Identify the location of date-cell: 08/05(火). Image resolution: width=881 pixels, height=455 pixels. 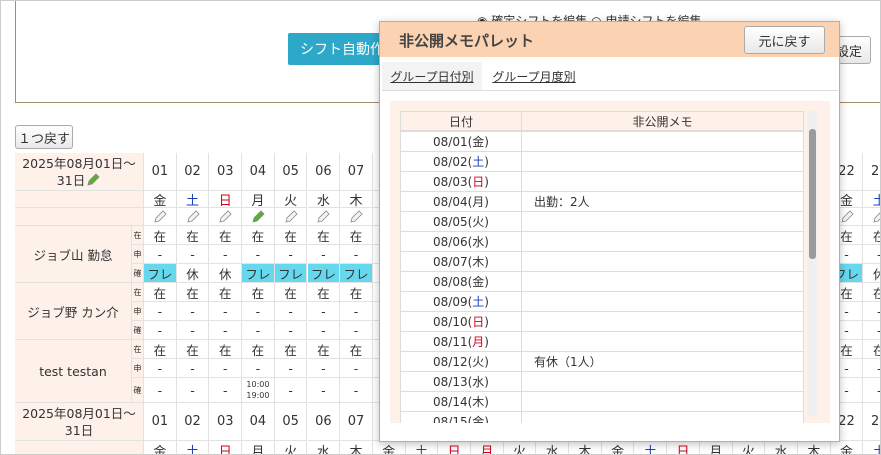
(461, 221).